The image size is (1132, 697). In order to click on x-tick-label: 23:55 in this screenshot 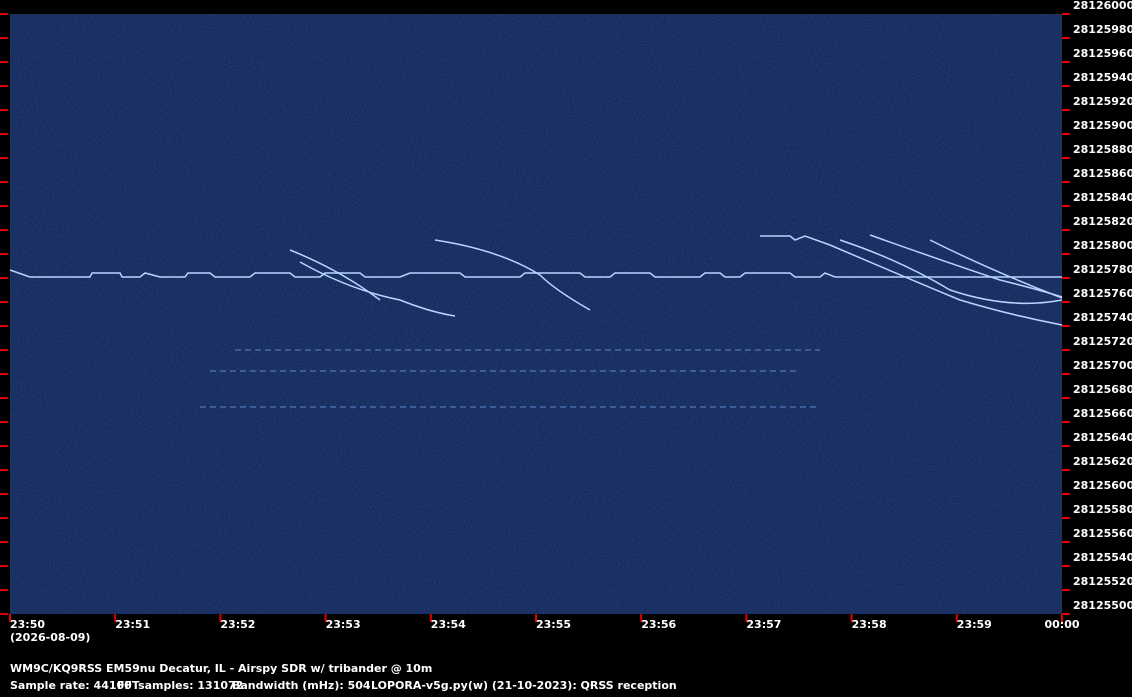, I will do `click(553, 624)`.